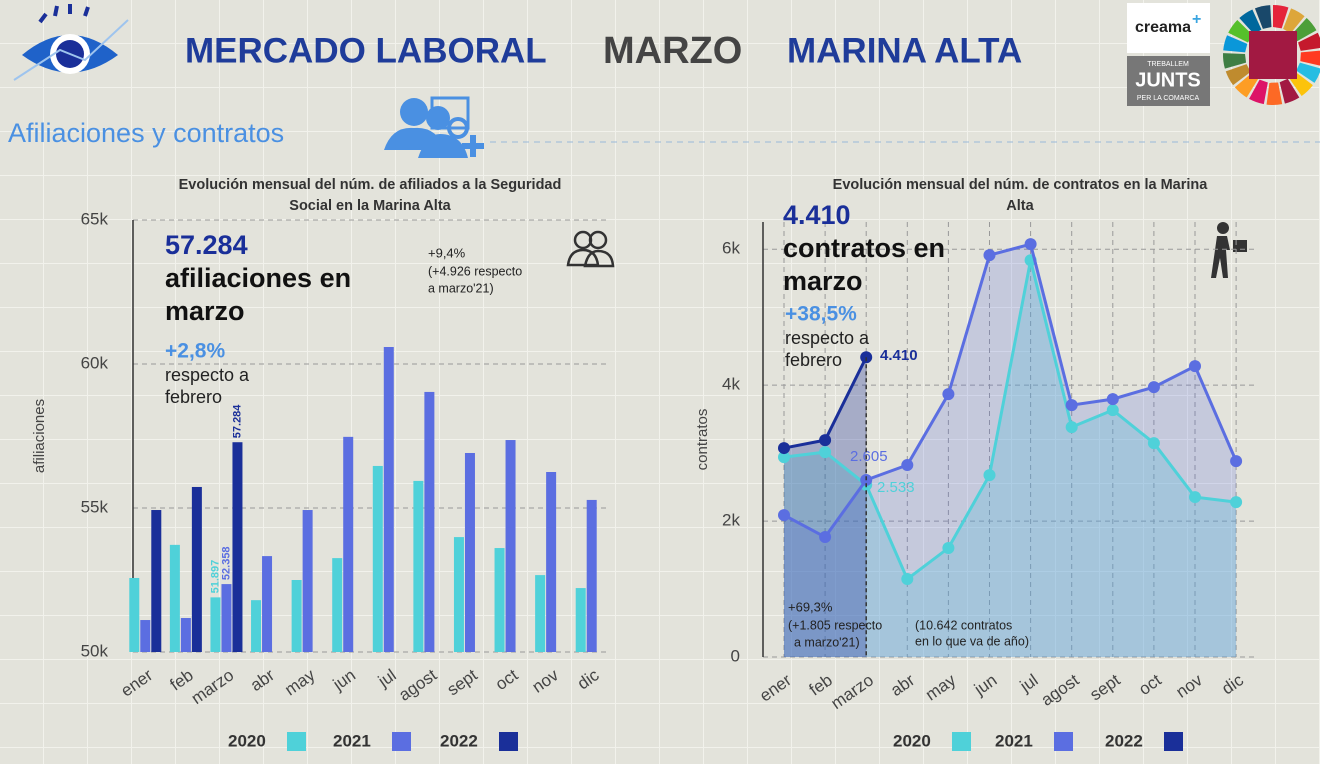 Image resolution: width=1320 pixels, height=764 pixels. Describe the element at coordinates (95, 650) in the screenshot. I see `y-tick-label: 50k` at that location.